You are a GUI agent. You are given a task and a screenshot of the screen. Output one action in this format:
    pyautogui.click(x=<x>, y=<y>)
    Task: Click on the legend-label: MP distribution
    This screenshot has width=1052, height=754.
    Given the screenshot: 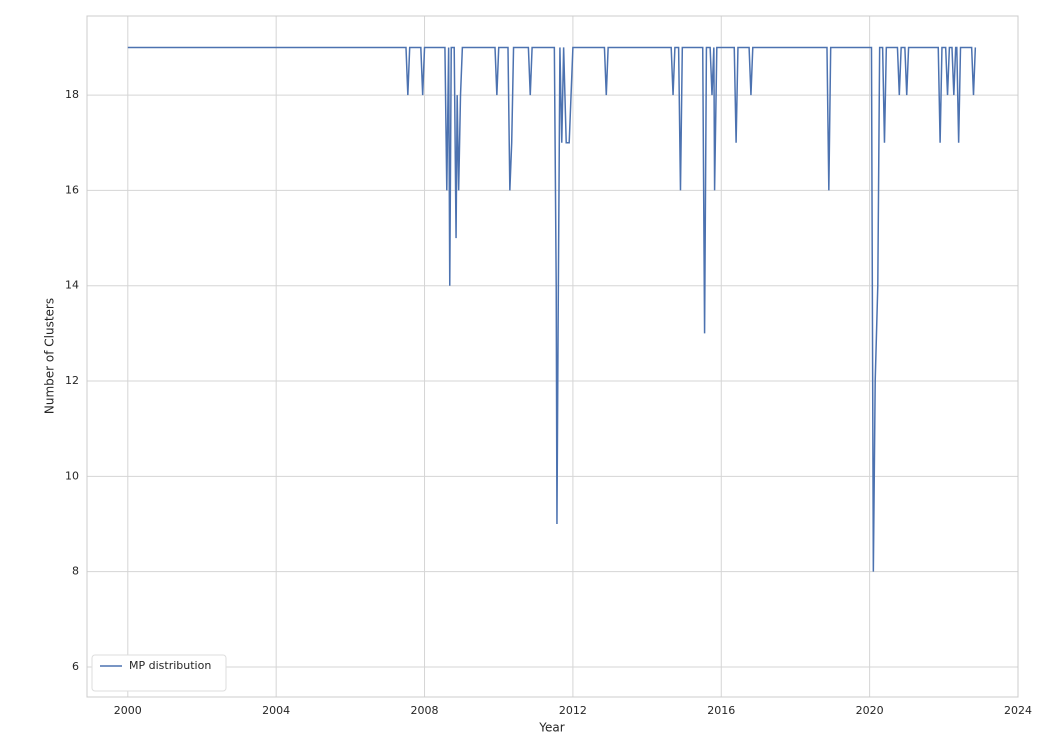 What is the action you would take?
    pyautogui.click(x=170, y=665)
    